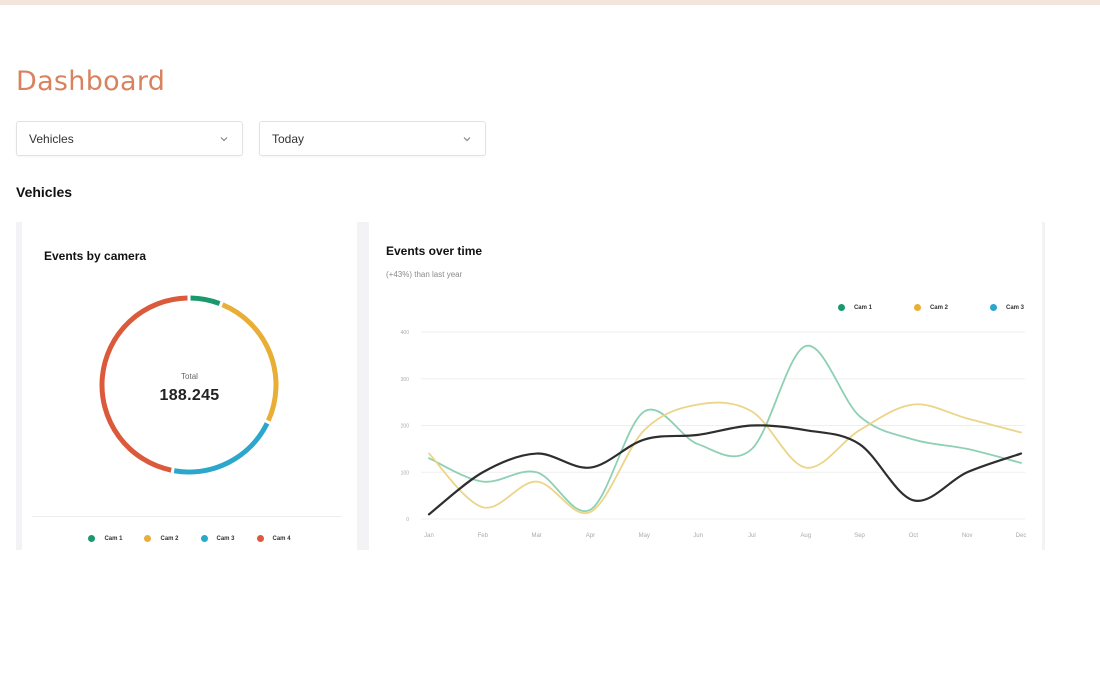 The image size is (1100, 687). What do you see at coordinates (752, 536) in the screenshot?
I see `x-tick-label: Jul` at bounding box center [752, 536].